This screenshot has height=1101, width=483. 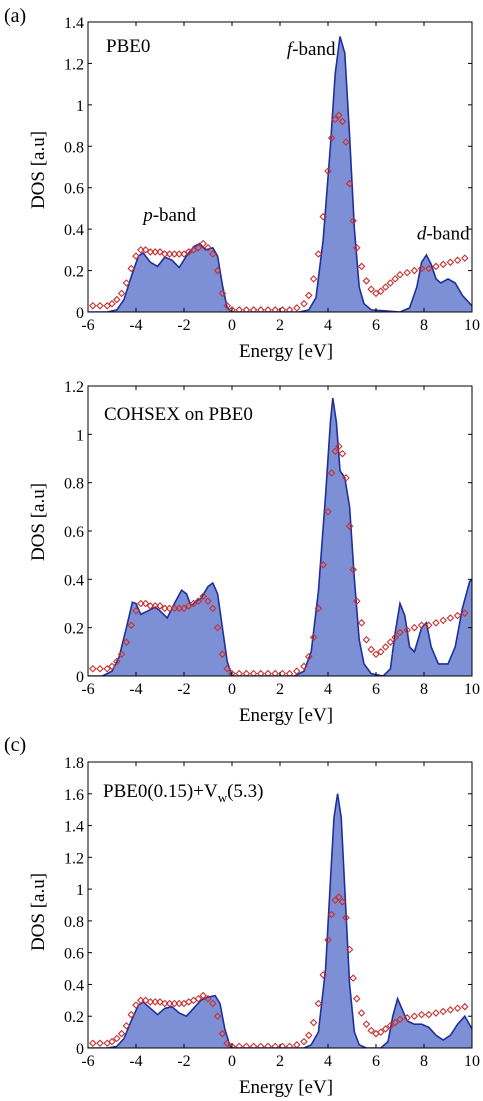 What do you see at coordinates (280, 1061) in the screenshot?
I see `x-tick-label: 2` at bounding box center [280, 1061].